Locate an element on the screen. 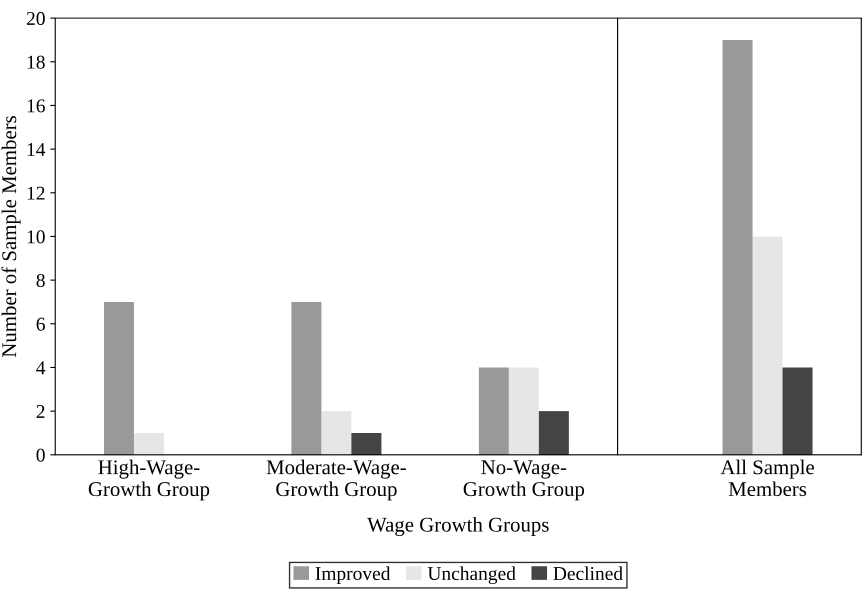 The height and width of the screenshot is (604, 863). y-tick-label: 20 is located at coordinates (35, 19).